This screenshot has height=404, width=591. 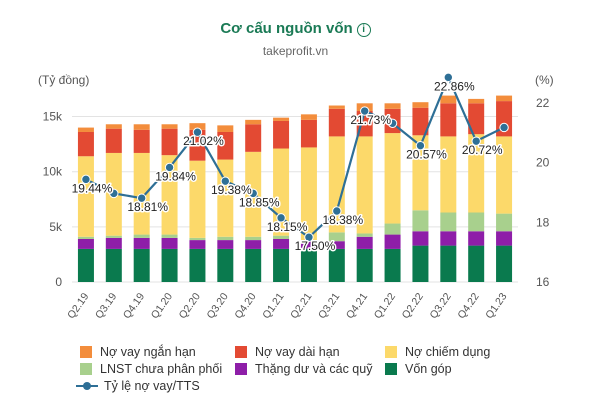 I want to click on legend-item-no-vay-ngan-han: Nợ vay ngắn hạn, so click(x=138, y=352).